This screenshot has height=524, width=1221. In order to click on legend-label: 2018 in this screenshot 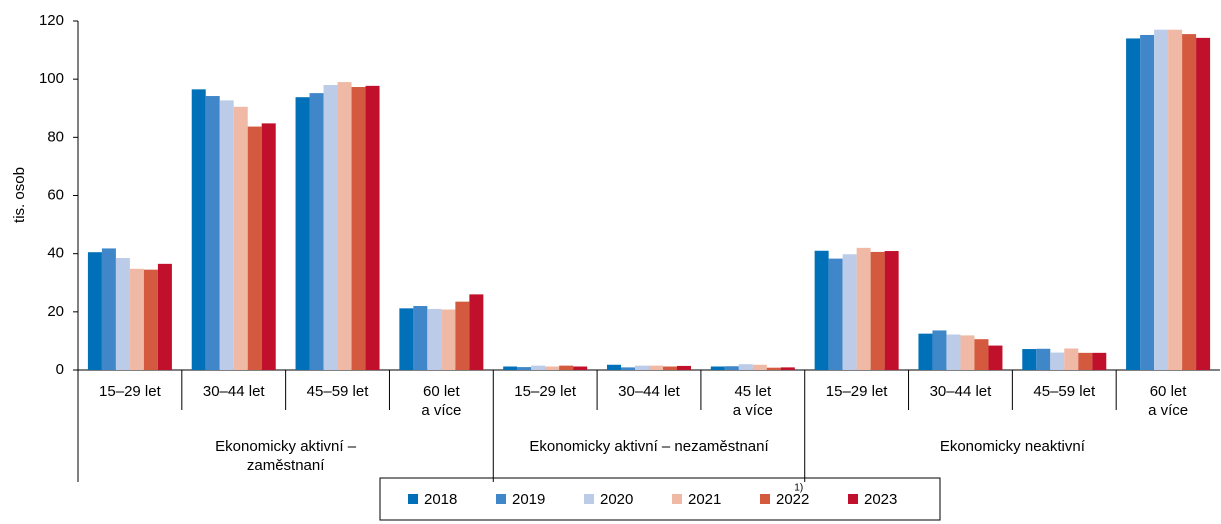, I will do `click(440, 499)`.